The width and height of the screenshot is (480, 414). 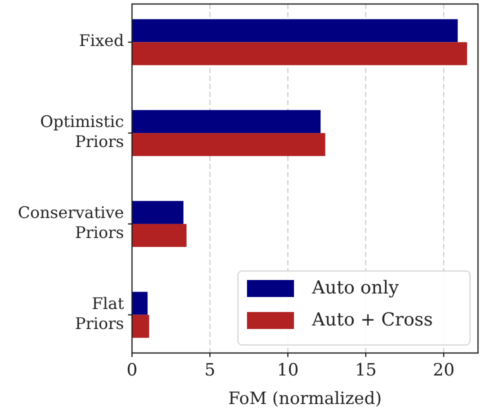 I want to click on y-tick-label: Flat Priors, so click(x=99, y=313).